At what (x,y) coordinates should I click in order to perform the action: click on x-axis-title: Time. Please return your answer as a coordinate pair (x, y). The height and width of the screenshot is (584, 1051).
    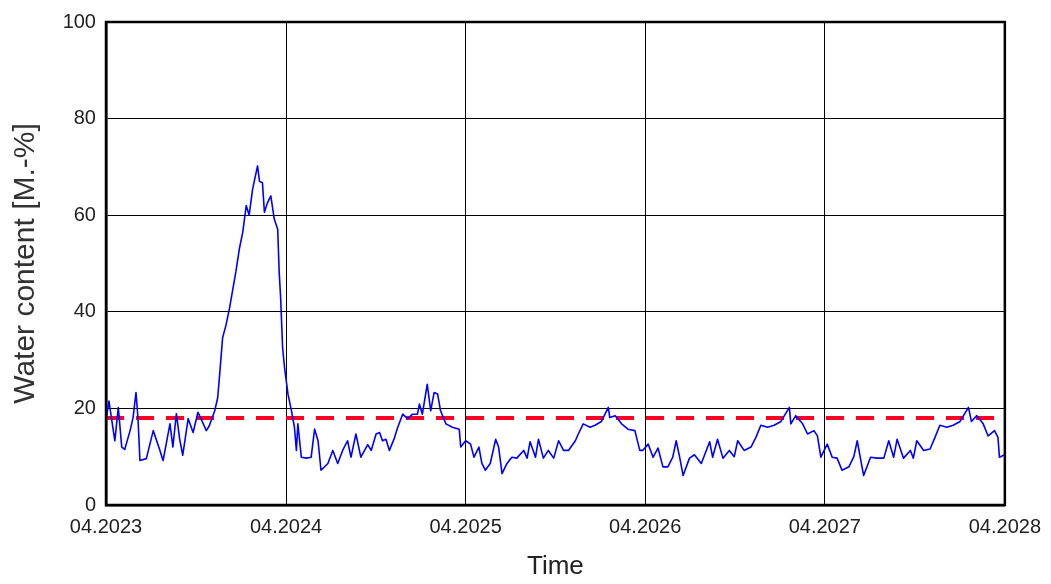
    Looking at the image, I should click on (555, 564).